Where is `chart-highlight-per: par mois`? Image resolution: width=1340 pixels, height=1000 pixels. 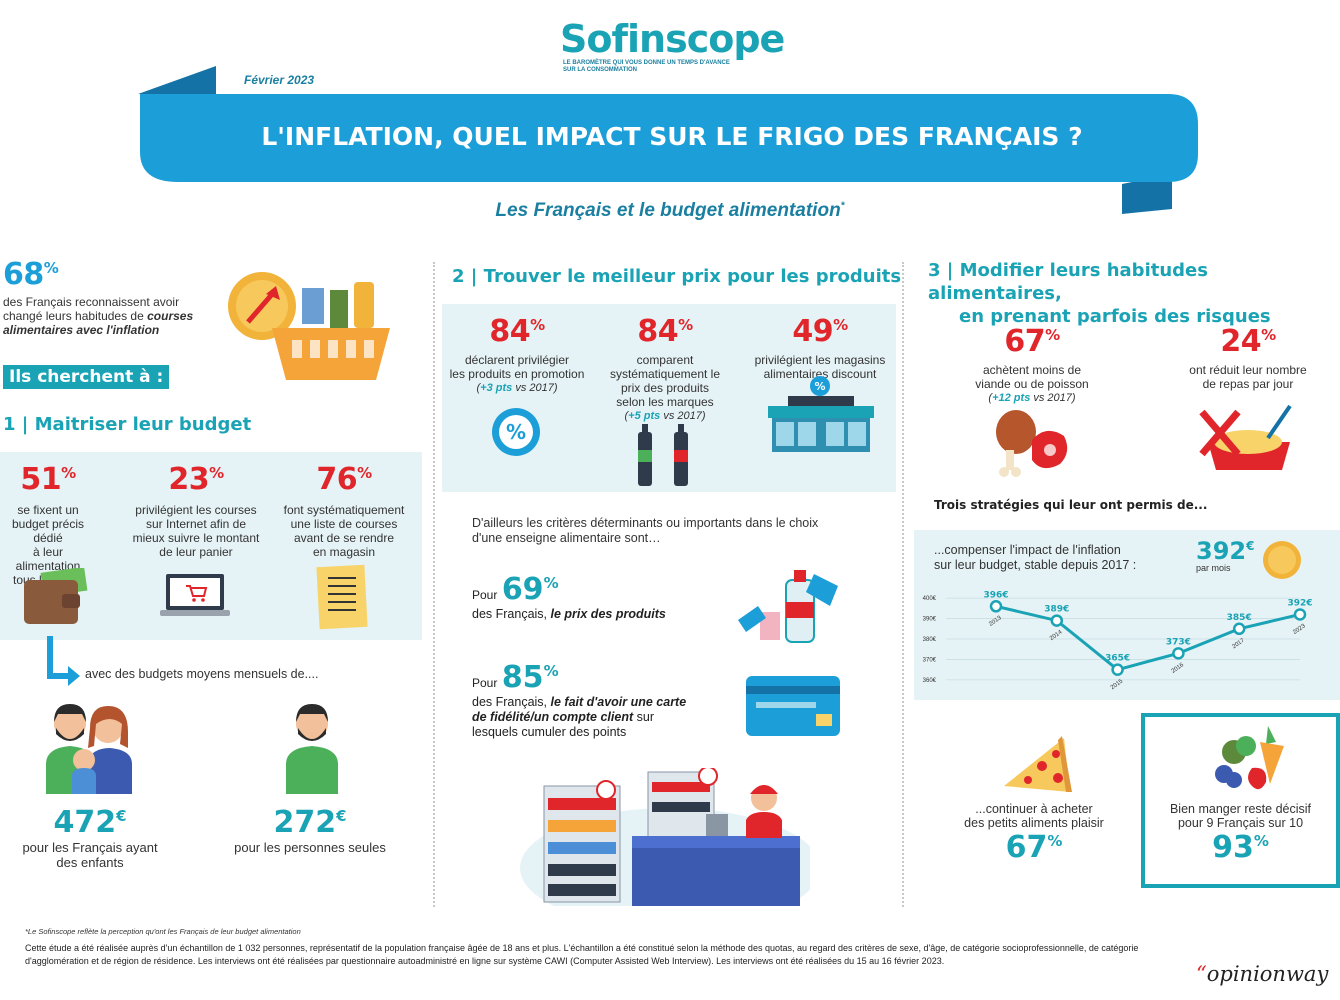
chart-highlight-per: par mois is located at coordinates (1213, 568).